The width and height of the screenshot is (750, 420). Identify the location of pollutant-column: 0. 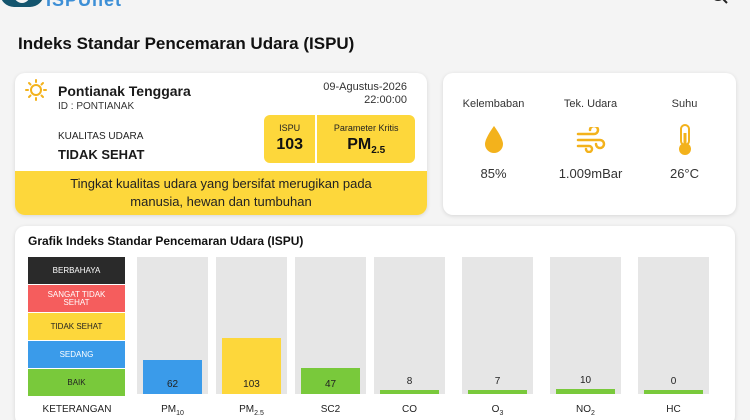
(673, 325).